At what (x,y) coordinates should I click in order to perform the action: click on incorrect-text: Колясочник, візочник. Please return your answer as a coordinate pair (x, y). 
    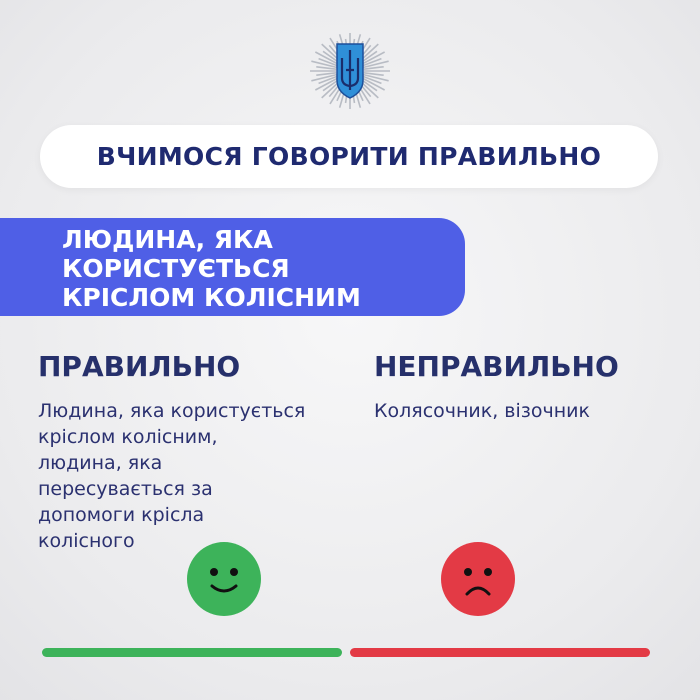
    Looking at the image, I should click on (534, 411).